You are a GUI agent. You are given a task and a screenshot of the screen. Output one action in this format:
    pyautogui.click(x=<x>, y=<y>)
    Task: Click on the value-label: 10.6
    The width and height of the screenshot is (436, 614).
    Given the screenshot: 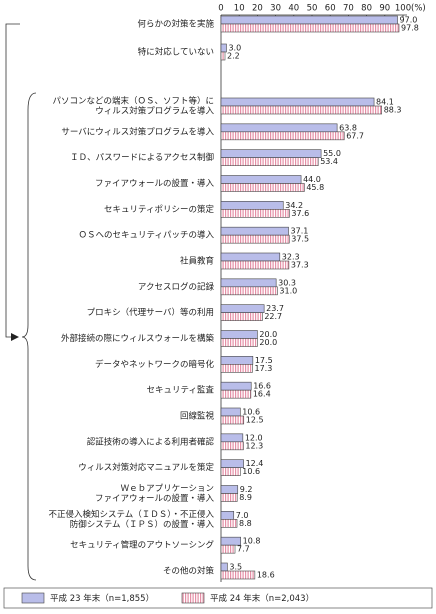 What is the action you would take?
    pyautogui.click(x=251, y=471)
    